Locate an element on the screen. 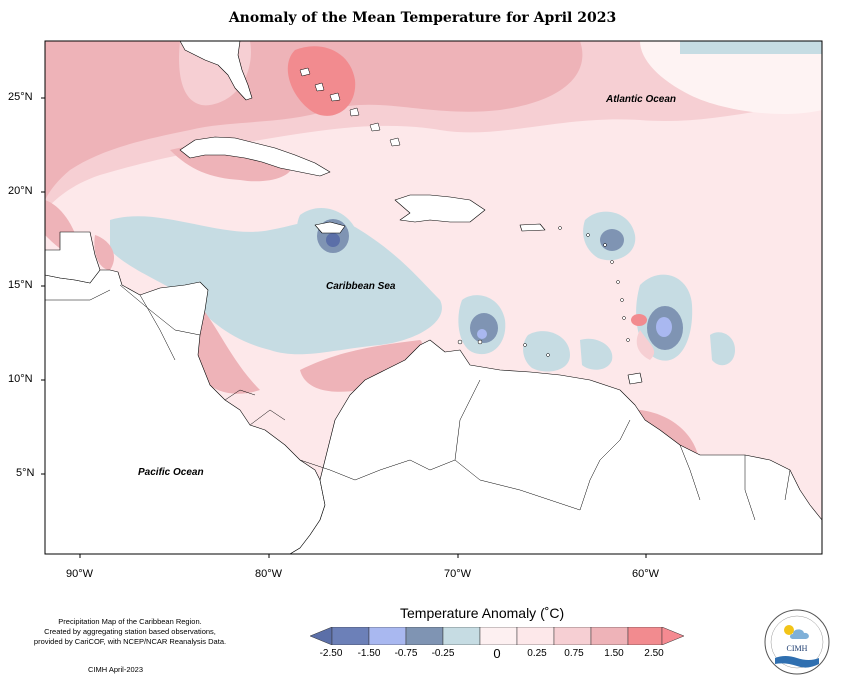 This screenshot has width=845, height=684. land-cuba is located at coordinates (255, 156).